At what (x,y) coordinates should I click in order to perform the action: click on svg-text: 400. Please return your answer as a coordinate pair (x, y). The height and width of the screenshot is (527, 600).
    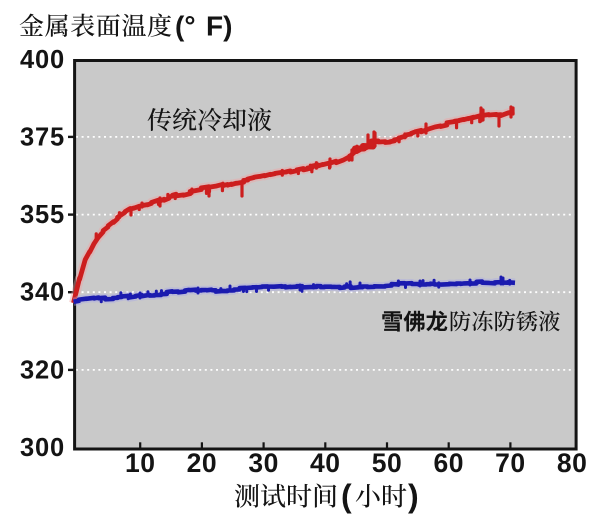
    Looking at the image, I should click on (42, 60).